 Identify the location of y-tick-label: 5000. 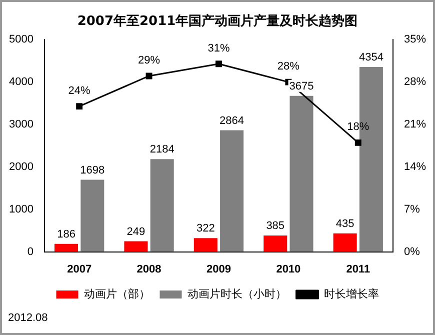
(21, 40).